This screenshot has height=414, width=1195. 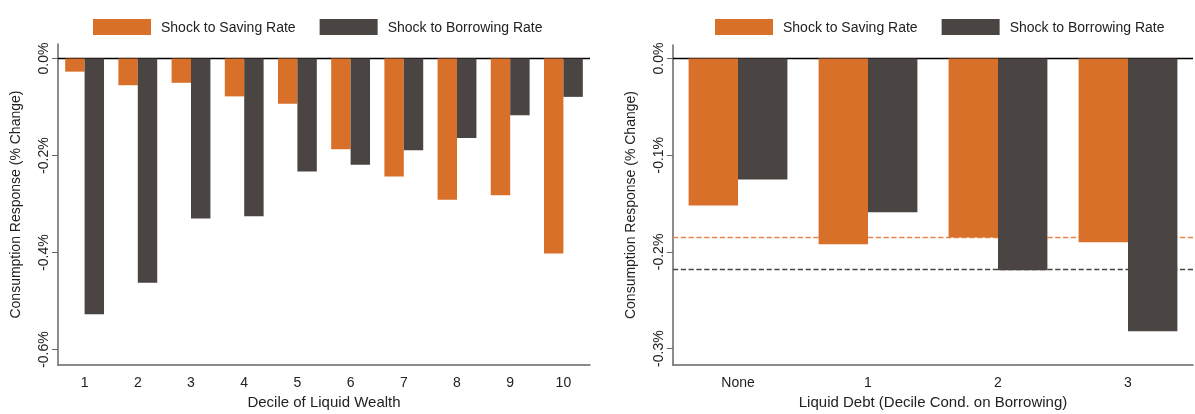 I want to click on x-tick-label: 6, so click(x=350, y=382).